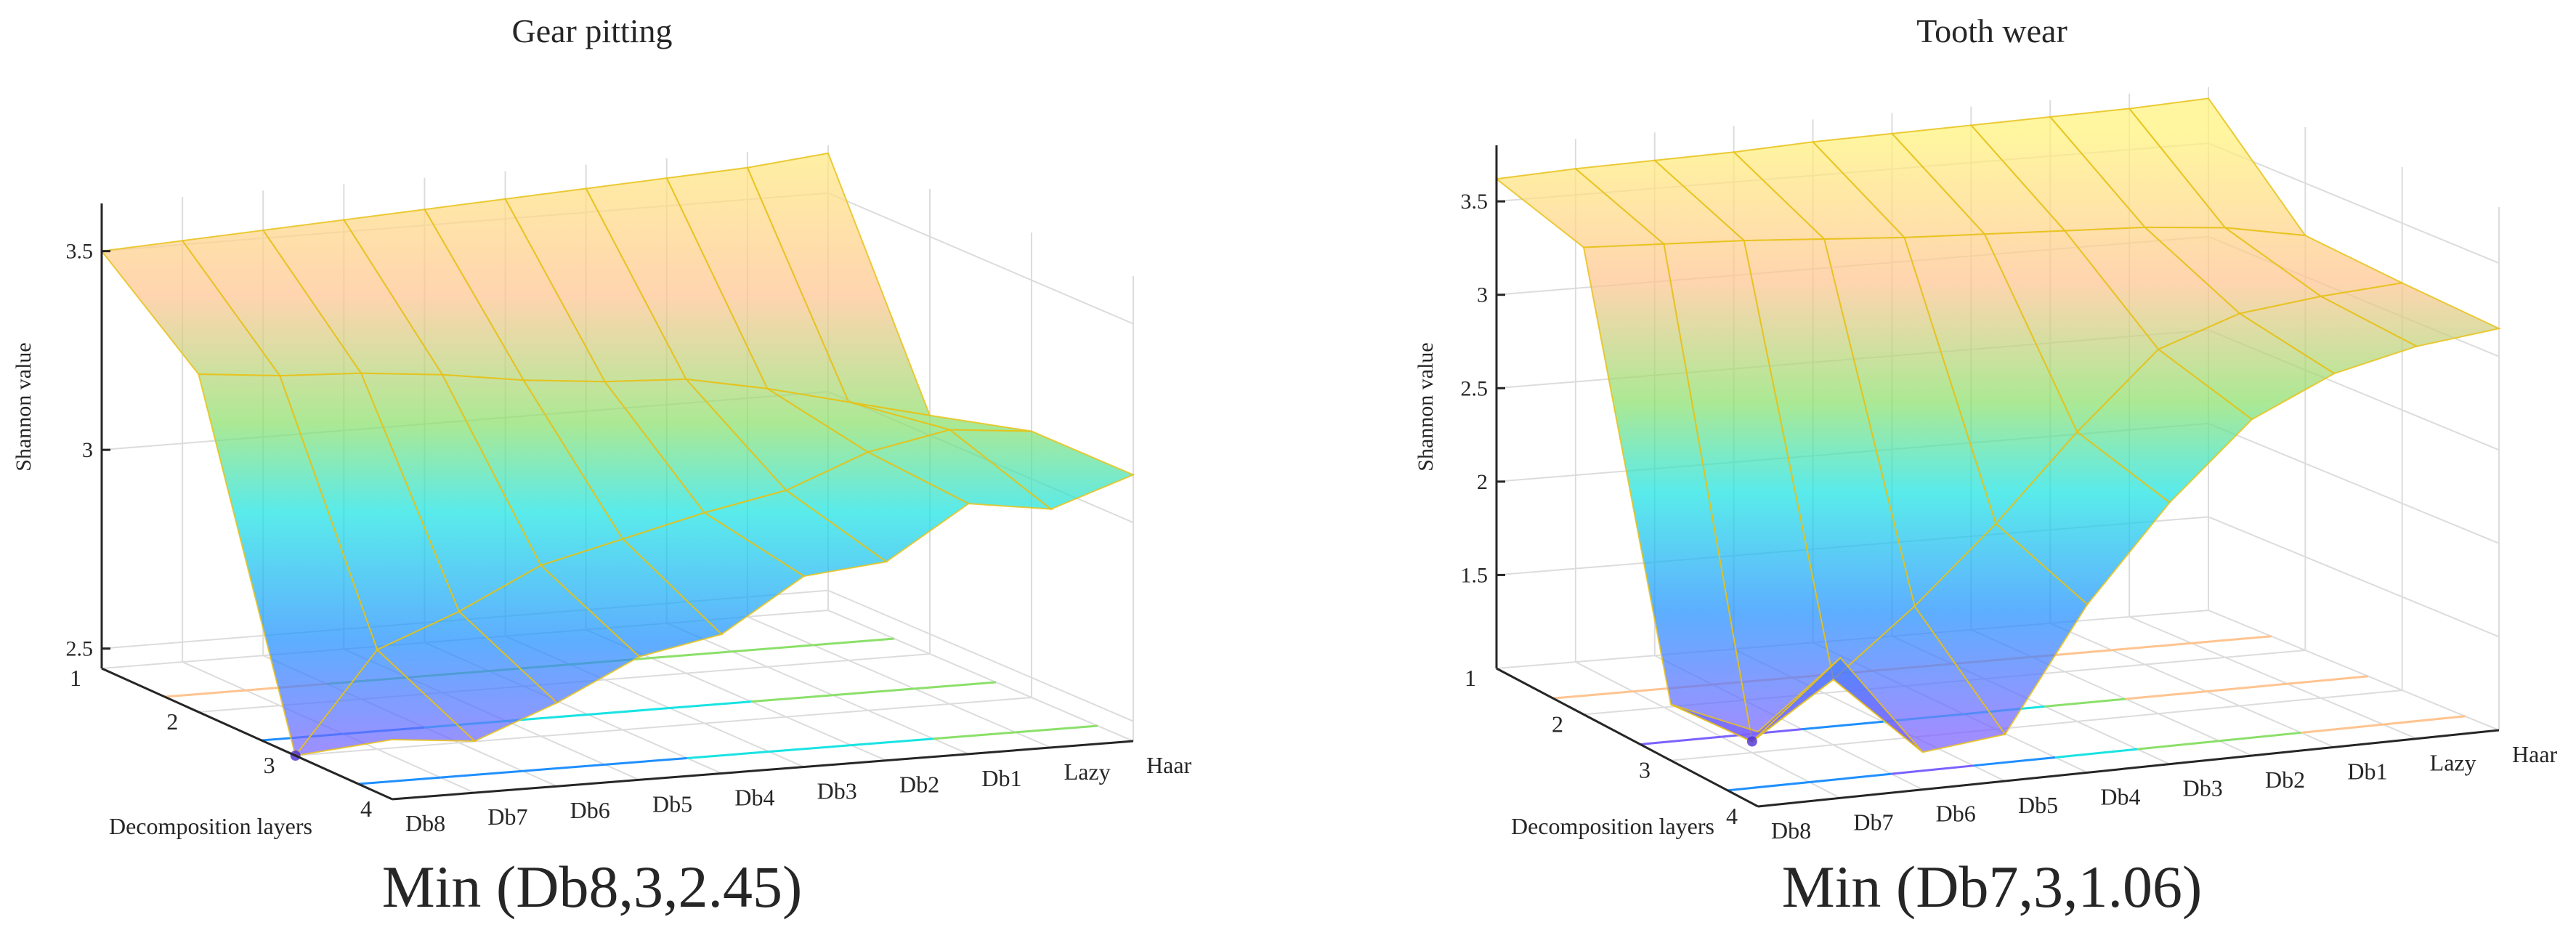 The width and height of the screenshot is (2576, 930). Describe the element at coordinates (210, 826) in the screenshot. I see `y-axis-label: Decomposition layers` at that location.